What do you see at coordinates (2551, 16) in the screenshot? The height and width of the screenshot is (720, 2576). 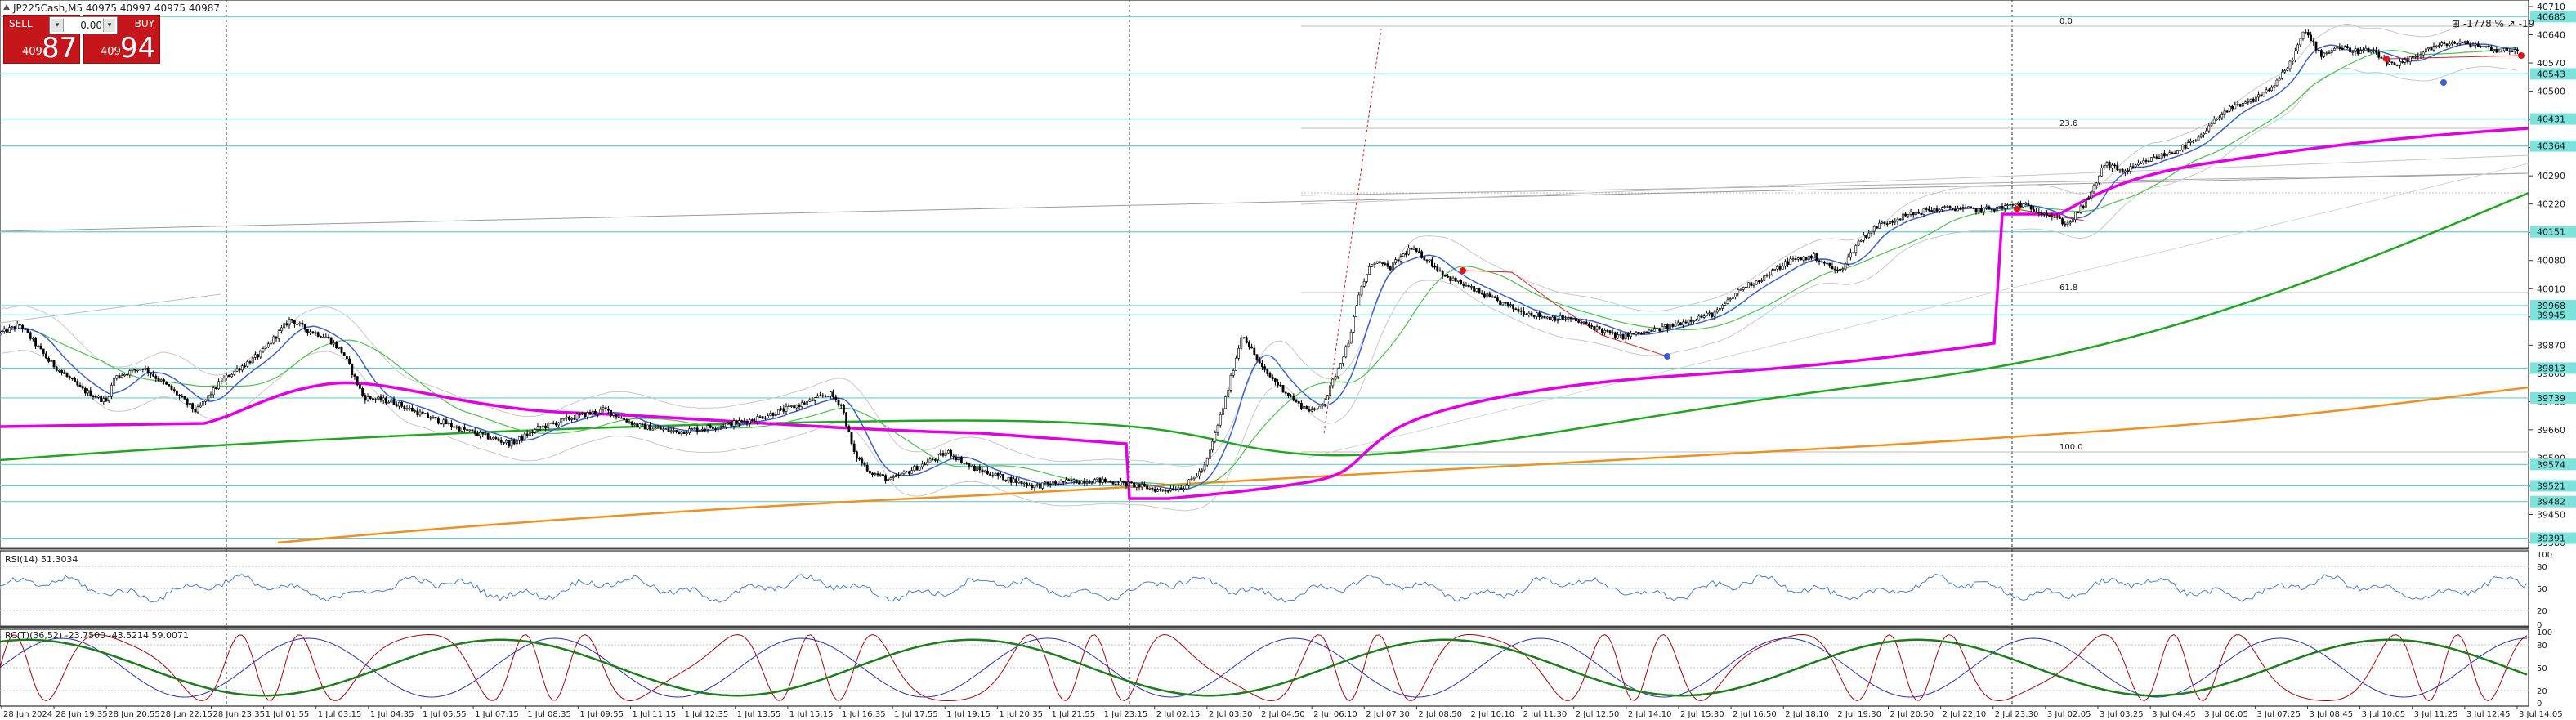 I see `svg-text: 40685` at bounding box center [2551, 16].